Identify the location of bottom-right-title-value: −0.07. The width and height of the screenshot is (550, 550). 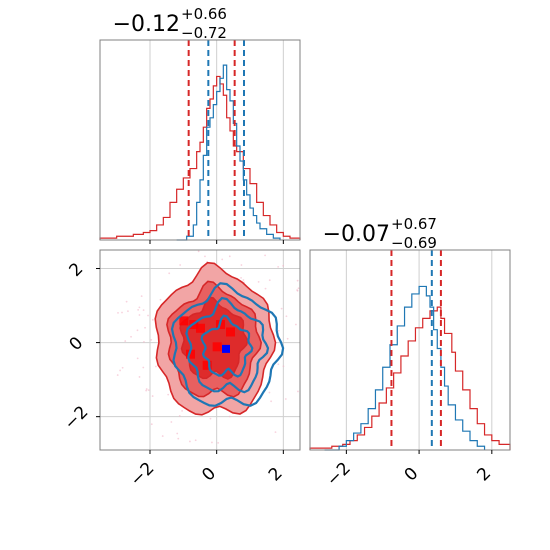
(356, 234).